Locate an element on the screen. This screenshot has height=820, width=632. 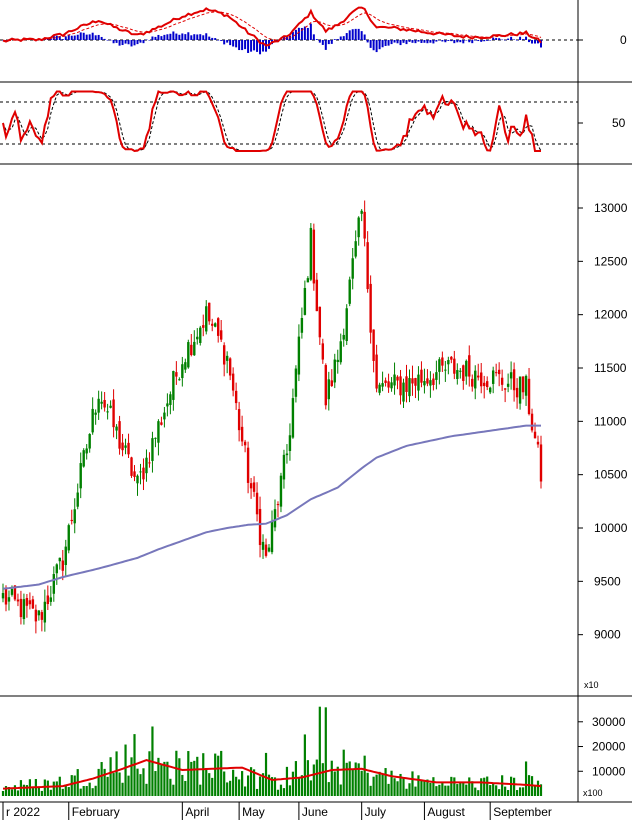
x-axis-tick-label: May is located at coordinates (253, 812).